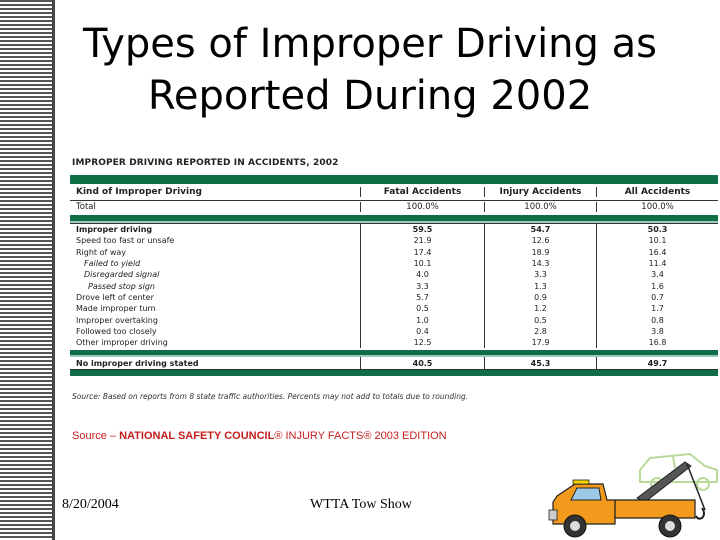 The height and width of the screenshot is (540, 720). What do you see at coordinates (540, 252) in the screenshot?
I see `row-injury: 18.9` at bounding box center [540, 252].